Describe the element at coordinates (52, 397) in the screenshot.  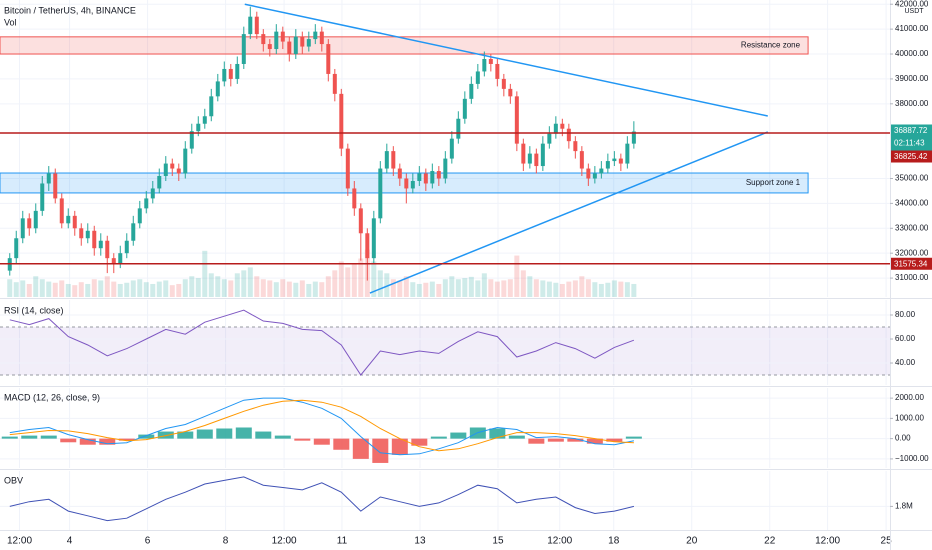
I see `pane-title: MACD (12, 26, close, 9)` at that location.